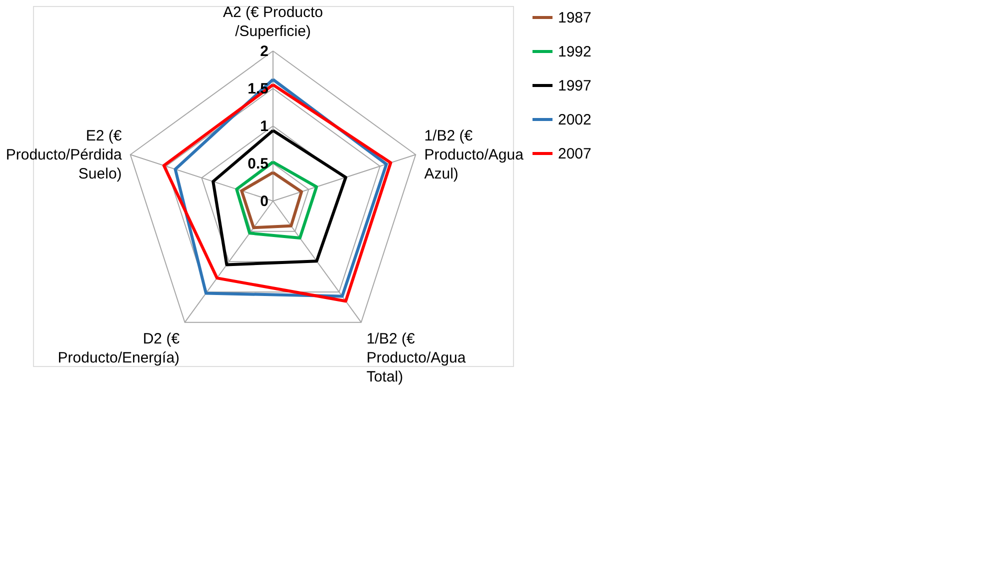  I want to click on spoke-label: E2 (€ Producto/Pérdida Suelo), so click(64, 155).